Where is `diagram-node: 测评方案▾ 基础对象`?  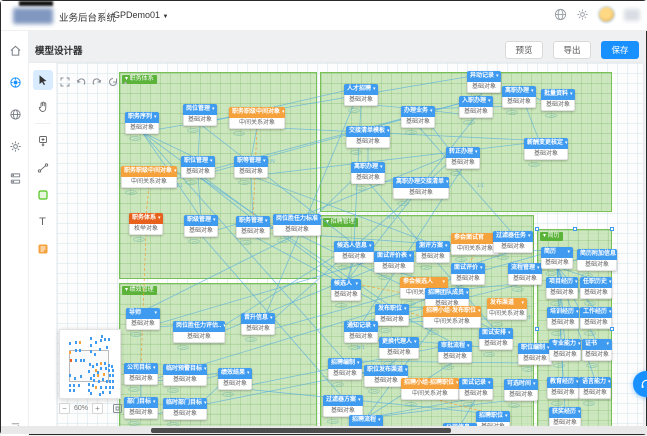 diagram-node: 测评方案▾ 基础对象 is located at coordinates (433, 252).